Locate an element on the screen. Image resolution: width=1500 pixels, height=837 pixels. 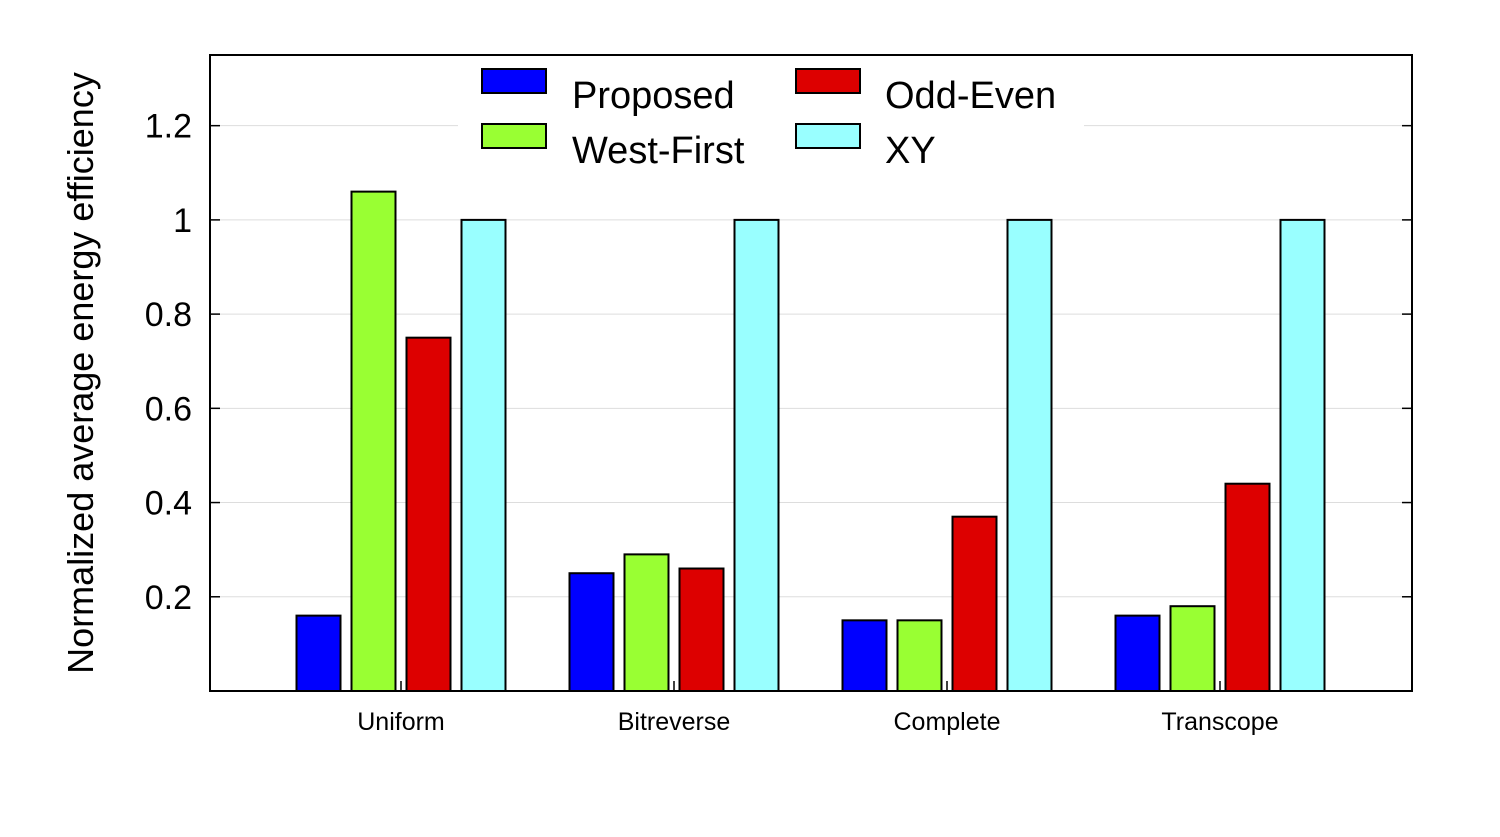
legend: Proposed West-First Odd-Even XY is located at coordinates (771, 116).